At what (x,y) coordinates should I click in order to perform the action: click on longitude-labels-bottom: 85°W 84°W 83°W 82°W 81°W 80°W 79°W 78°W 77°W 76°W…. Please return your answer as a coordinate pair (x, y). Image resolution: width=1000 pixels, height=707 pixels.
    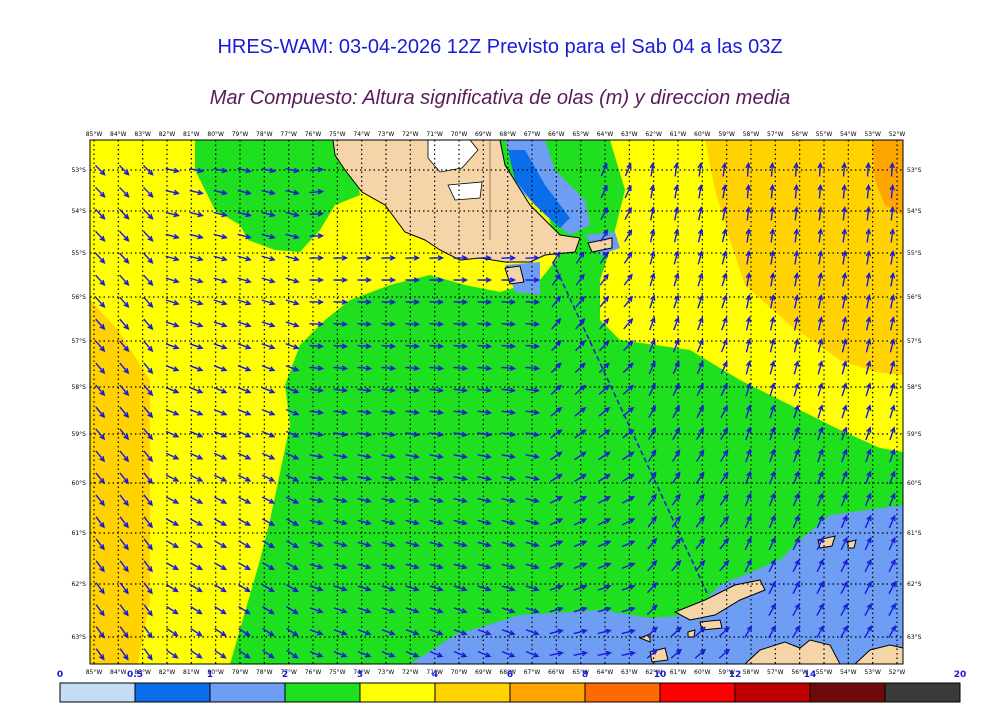
    Looking at the image, I should click on (496, 672).